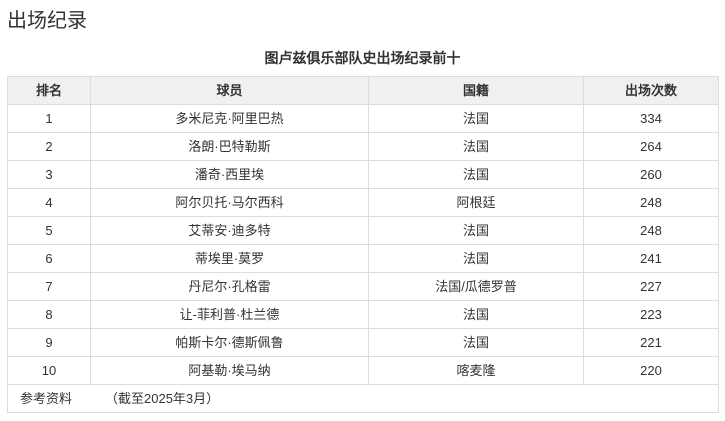  I want to click on player-cell: 阿基勒·埃马纳, so click(229, 370).